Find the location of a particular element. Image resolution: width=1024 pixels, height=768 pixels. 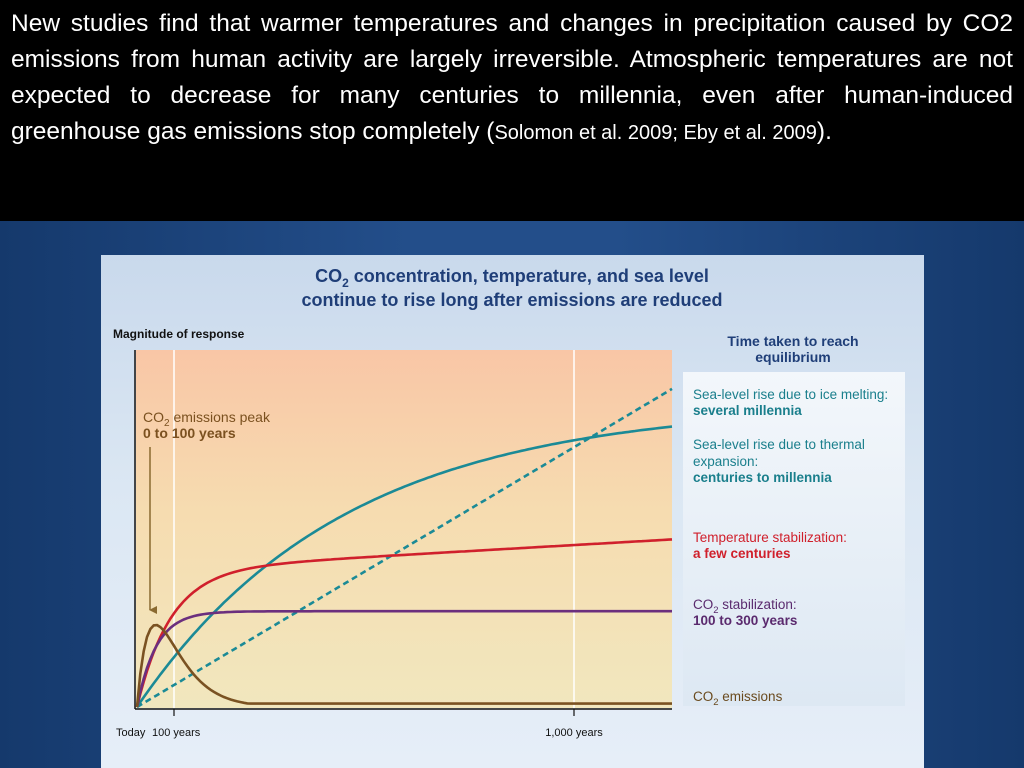

series-line-co2-stabilization is located at coordinates (403, 658).